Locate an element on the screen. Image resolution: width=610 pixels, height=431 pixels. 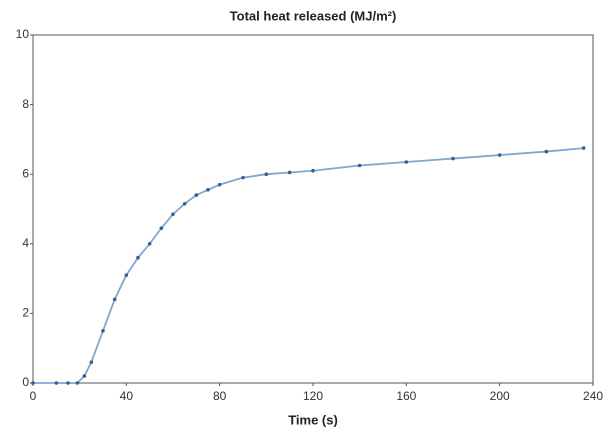
x-axis-label: Time (s) is located at coordinates (313, 419).